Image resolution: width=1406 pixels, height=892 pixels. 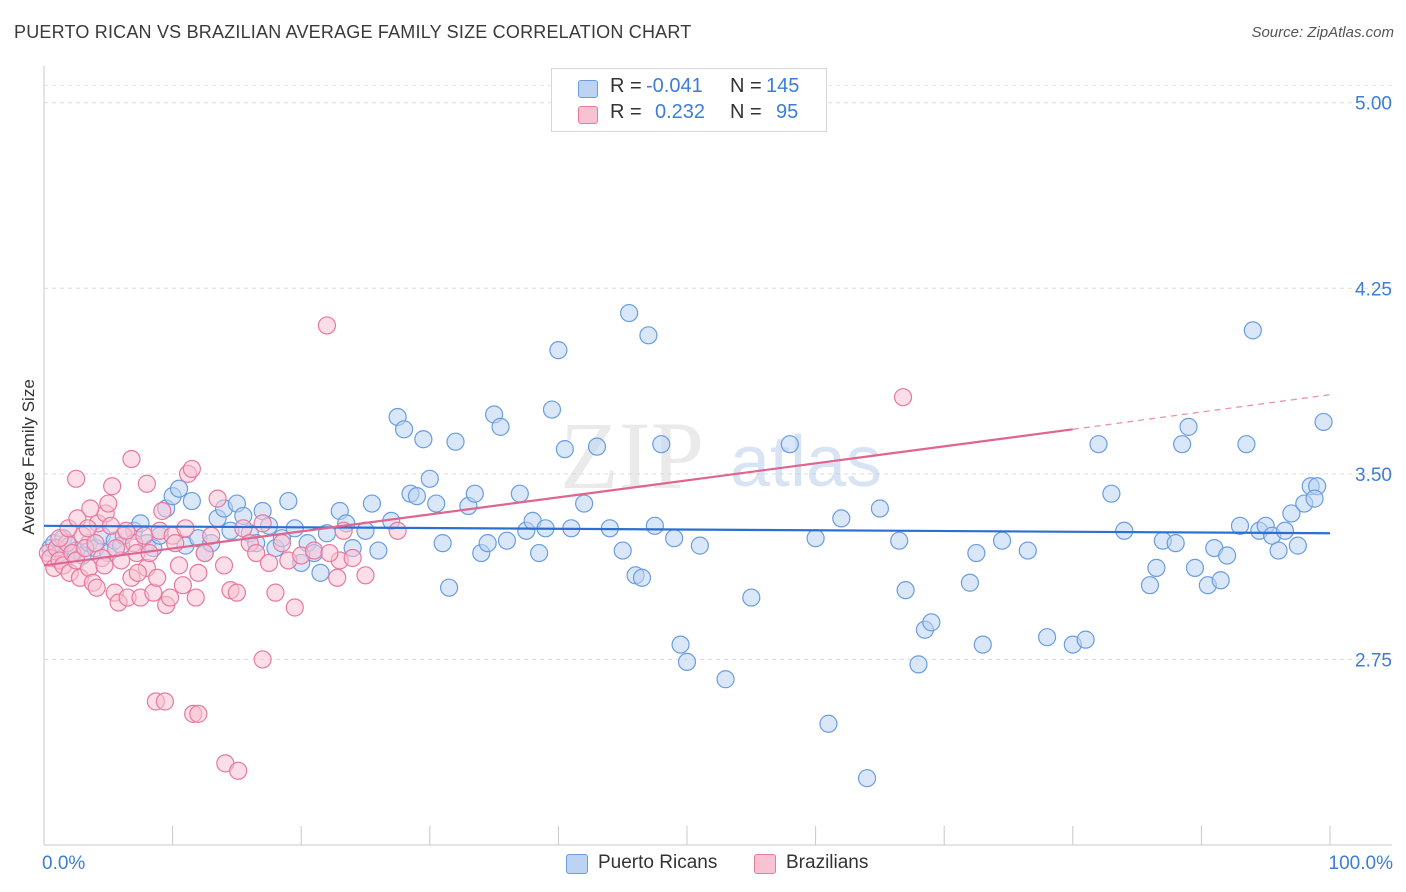 I want to click on y-tick-label: 3.50, so click(x=1373, y=475).